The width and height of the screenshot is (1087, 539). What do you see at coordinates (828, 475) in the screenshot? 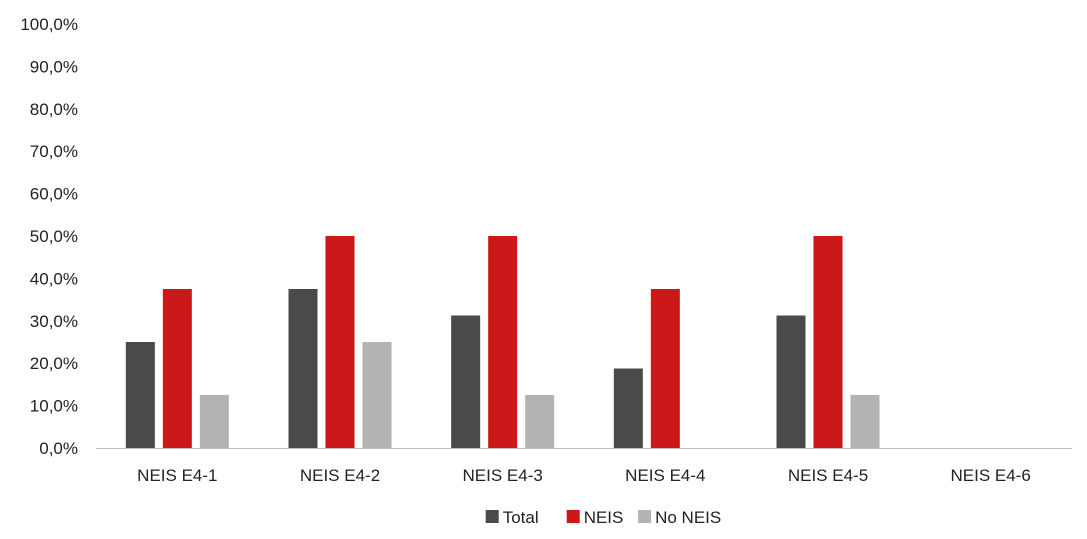
I see `x-tick-label: NEIS E4-5` at bounding box center [828, 475].